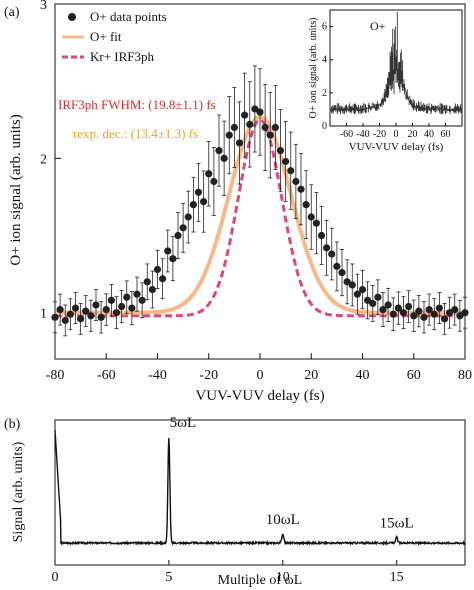  I want to click on inset-x-tick-label: -20, so click(379, 134).